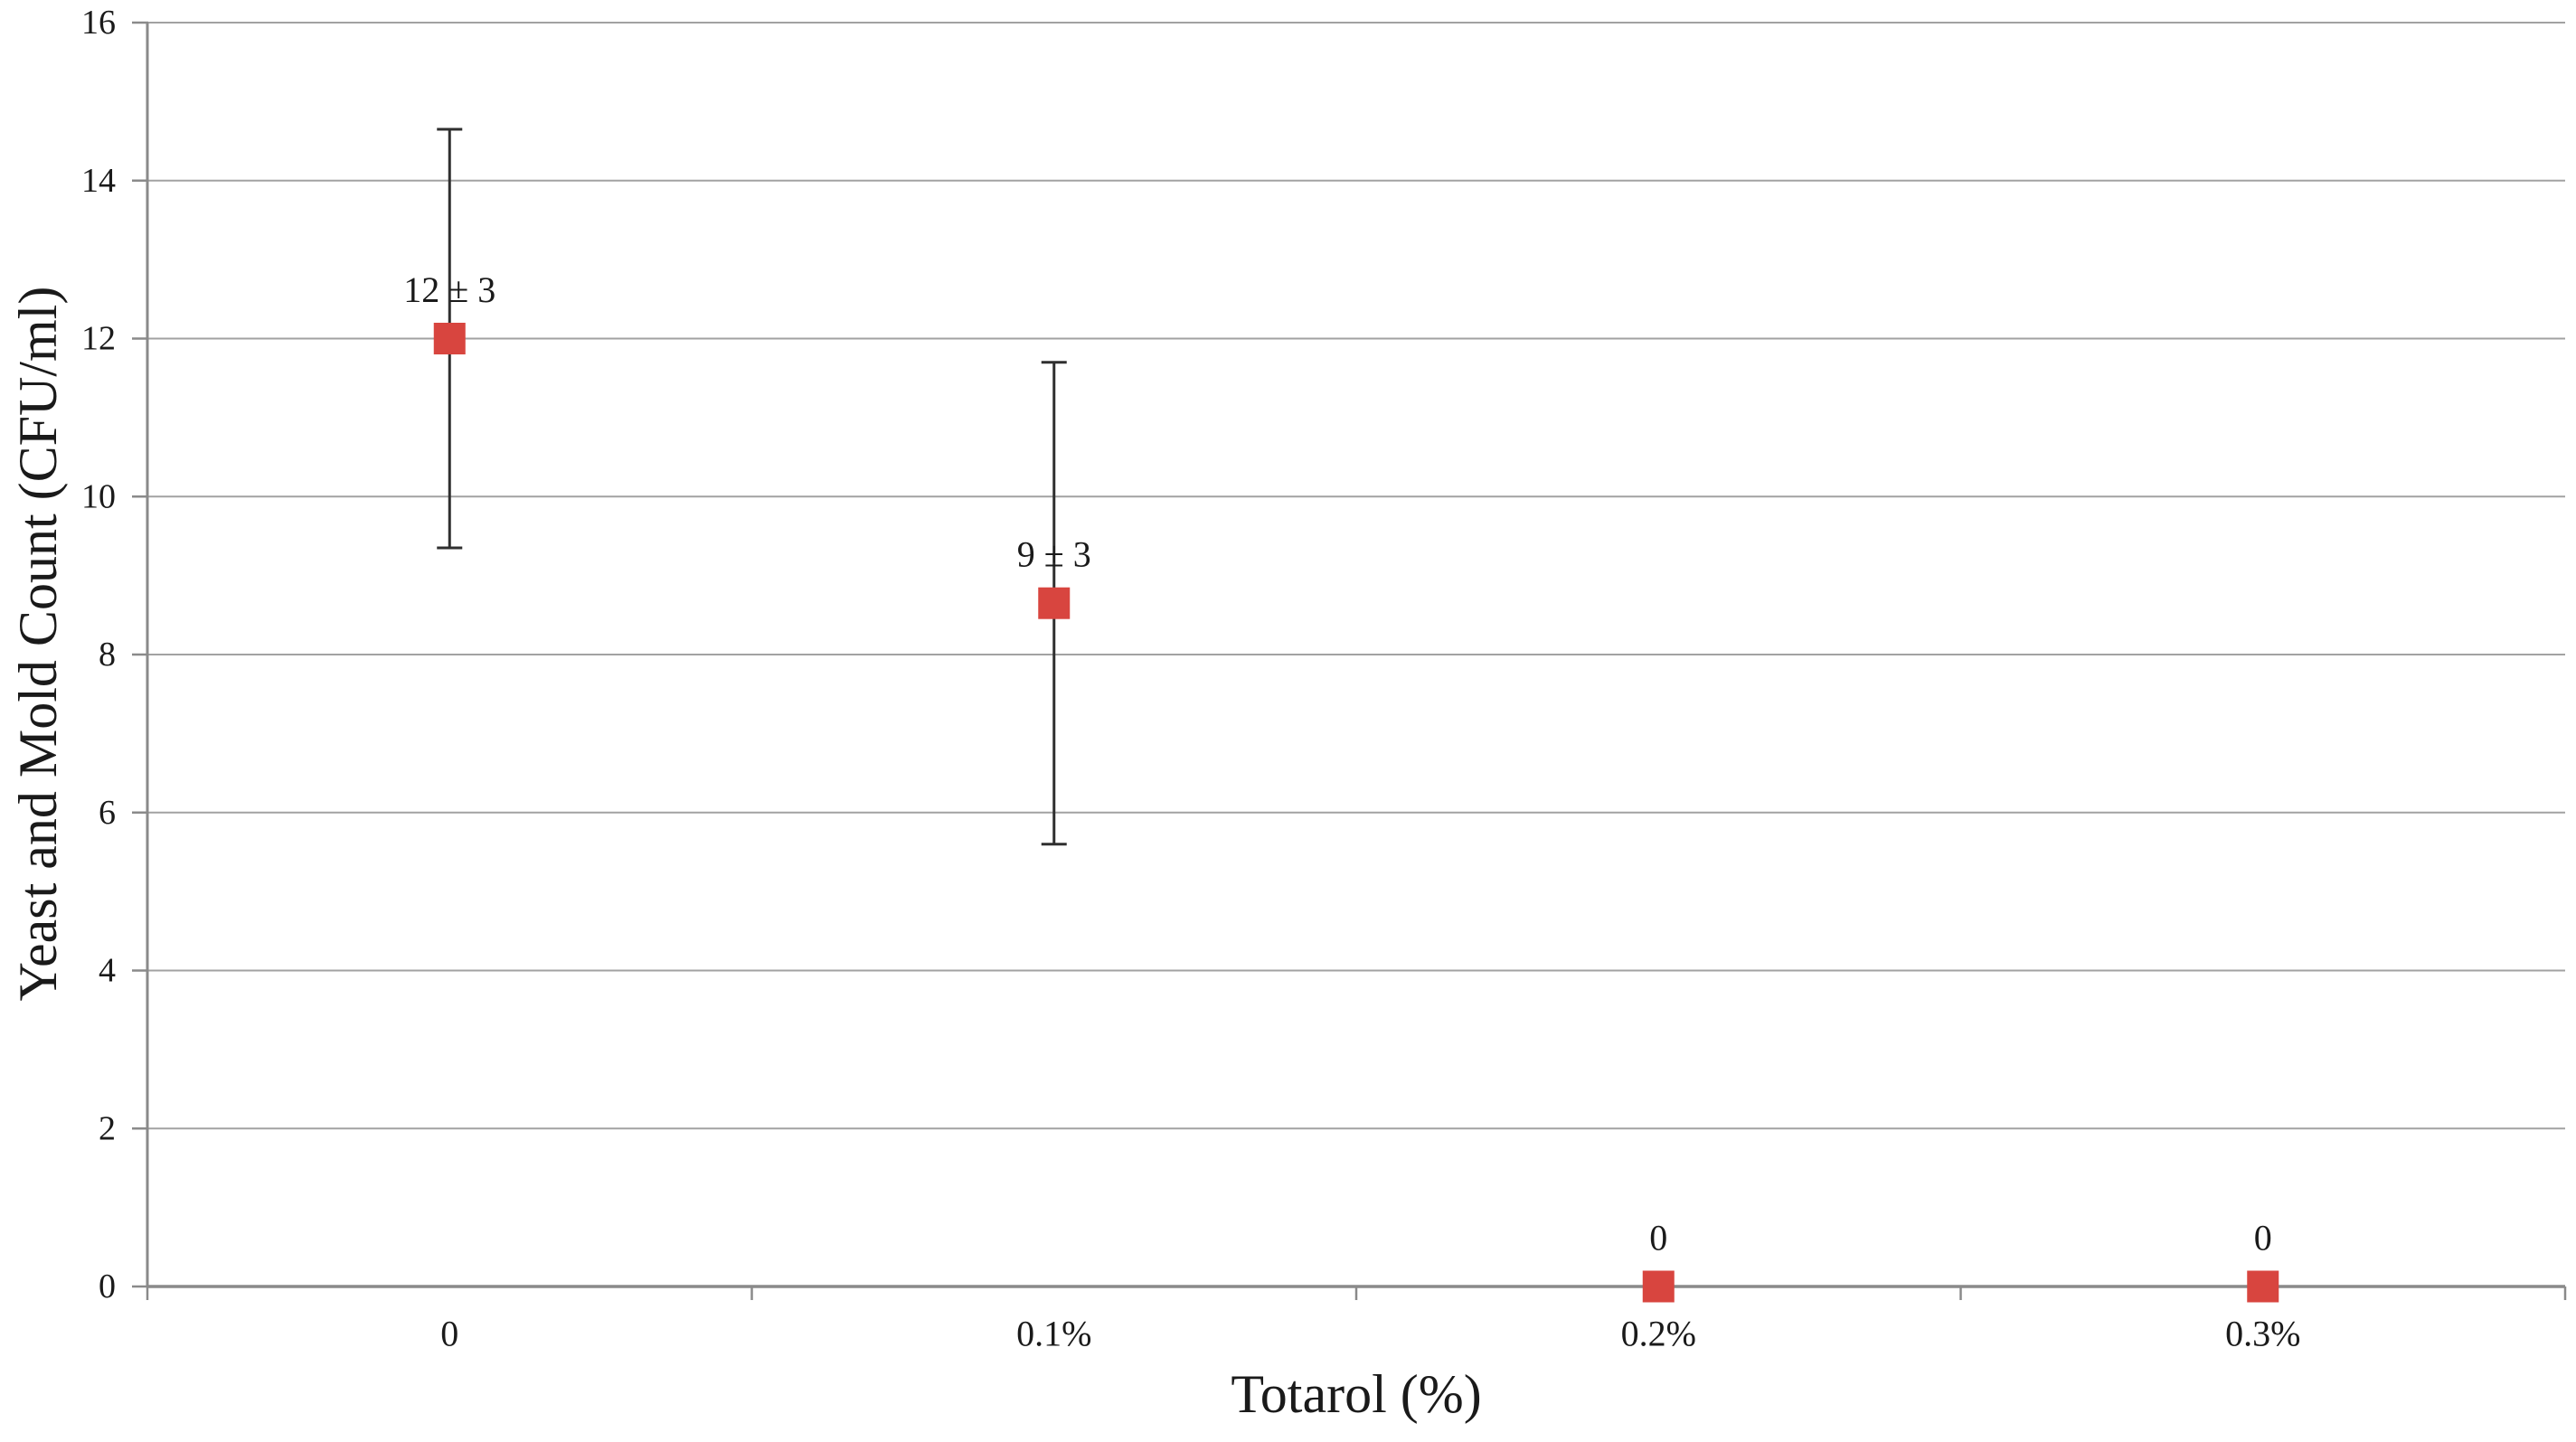 The image size is (2576, 1442). What do you see at coordinates (98, 23) in the screenshot?
I see `y-tick-label: 16` at bounding box center [98, 23].